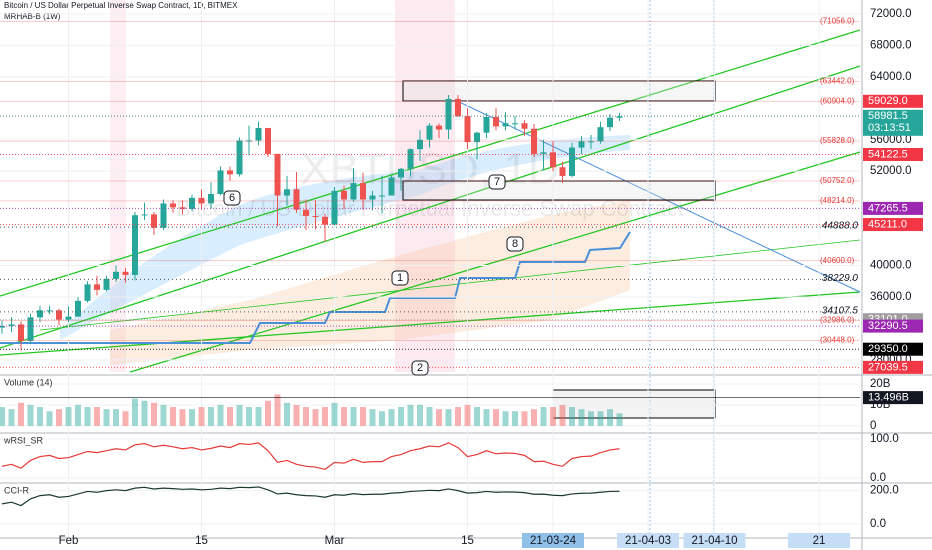  What do you see at coordinates (837, 100) in the screenshot?
I see `level-label: (60904.0)` at bounding box center [837, 100].